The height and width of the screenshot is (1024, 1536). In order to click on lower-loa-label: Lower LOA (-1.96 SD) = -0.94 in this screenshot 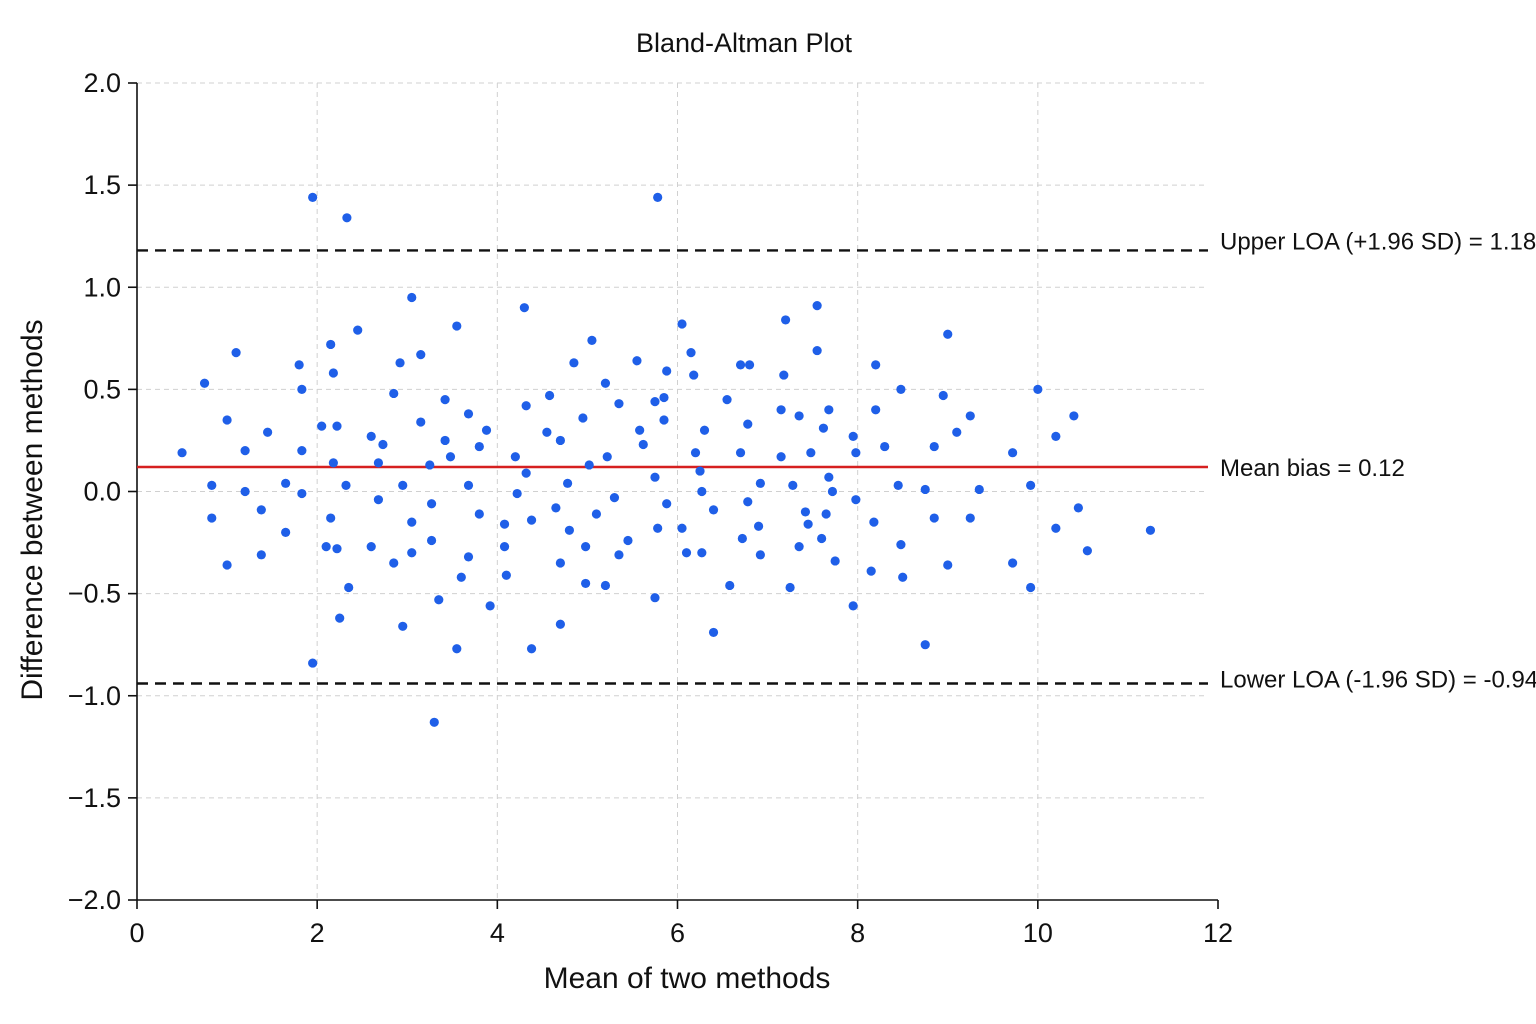, I will do `click(1378, 679)`.